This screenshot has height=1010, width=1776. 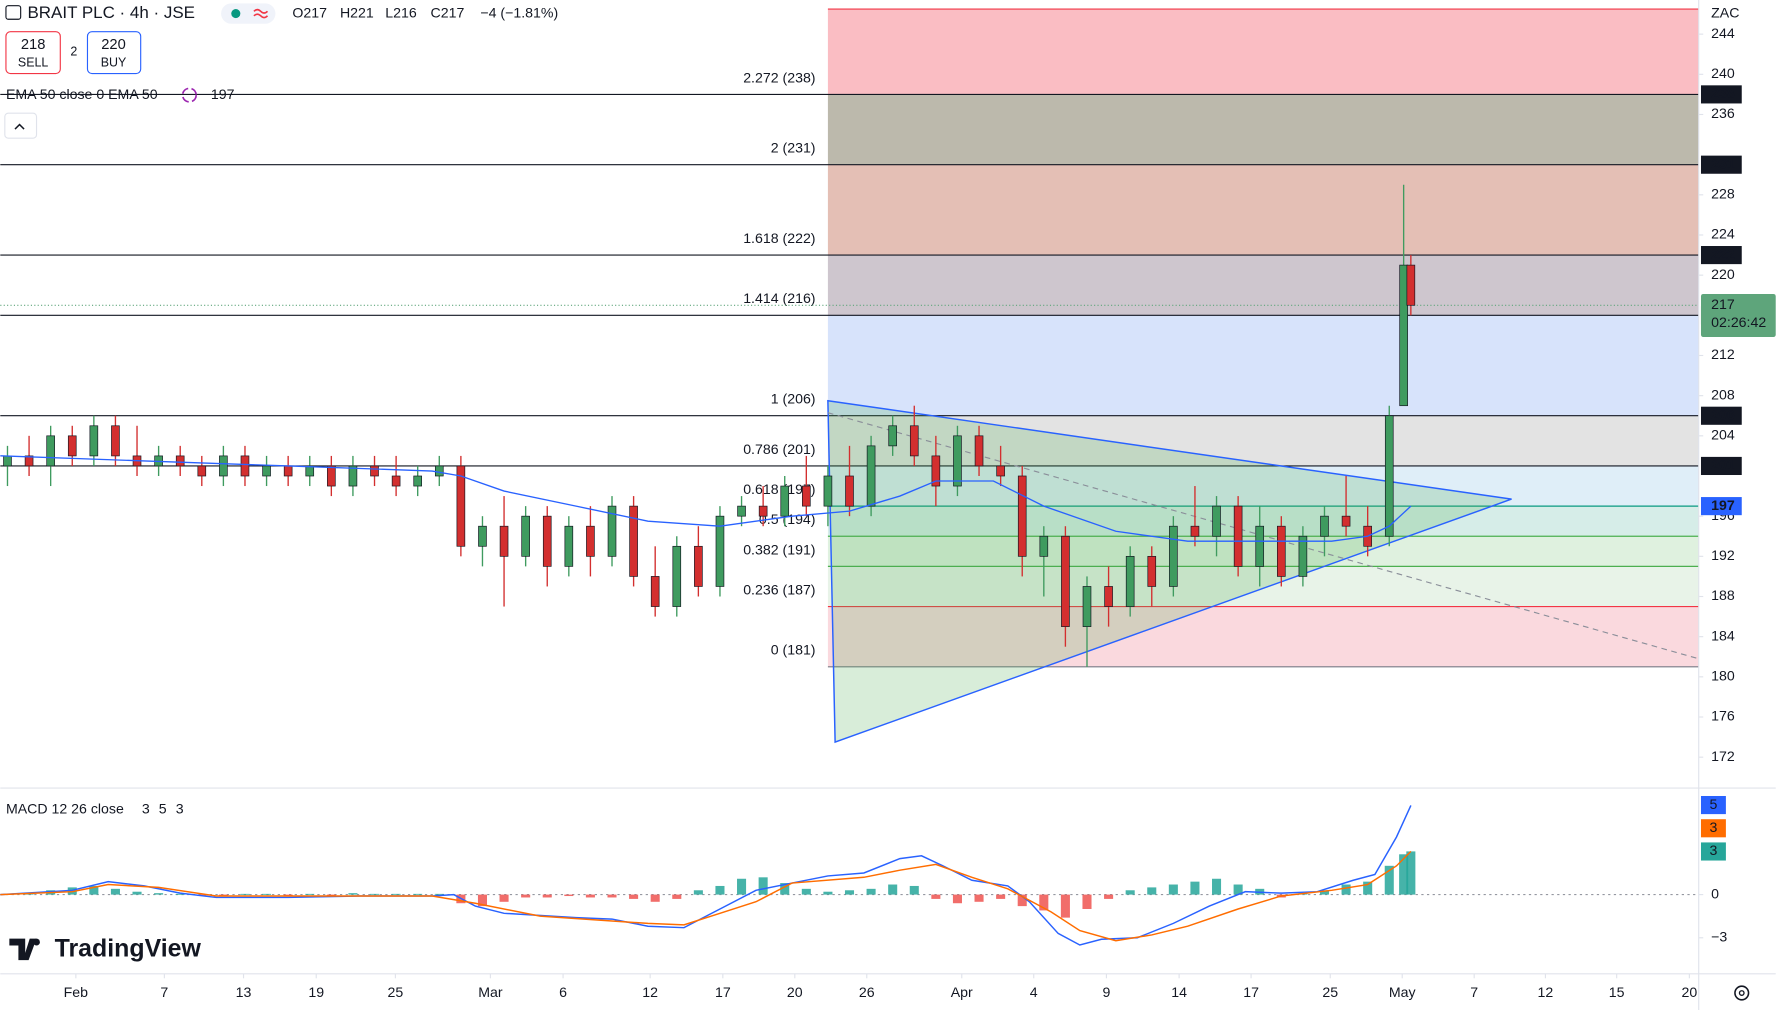 I want to click on level-tag-label: 201, so click(x=1723, y=465).